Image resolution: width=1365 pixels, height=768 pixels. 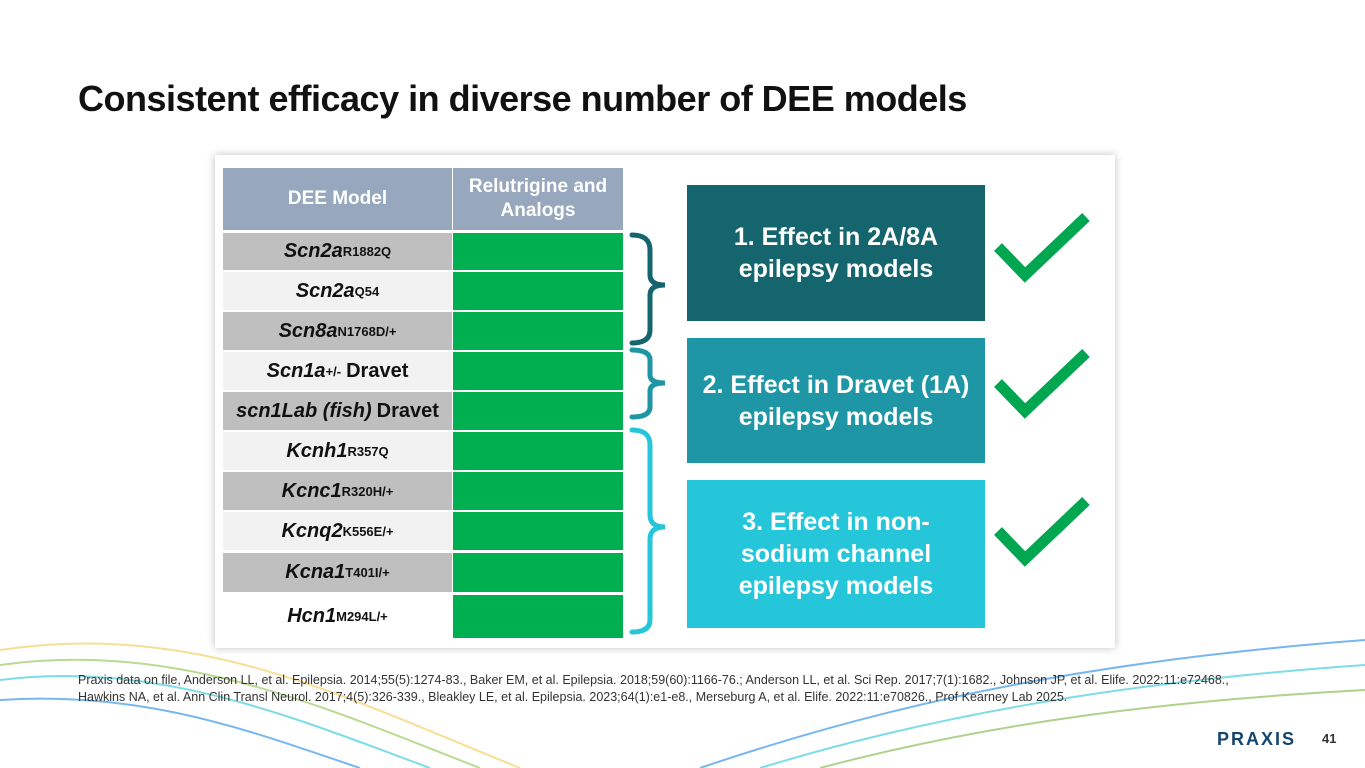 I want to click on gene-name: Scn8a, so click(x=308, y=330).